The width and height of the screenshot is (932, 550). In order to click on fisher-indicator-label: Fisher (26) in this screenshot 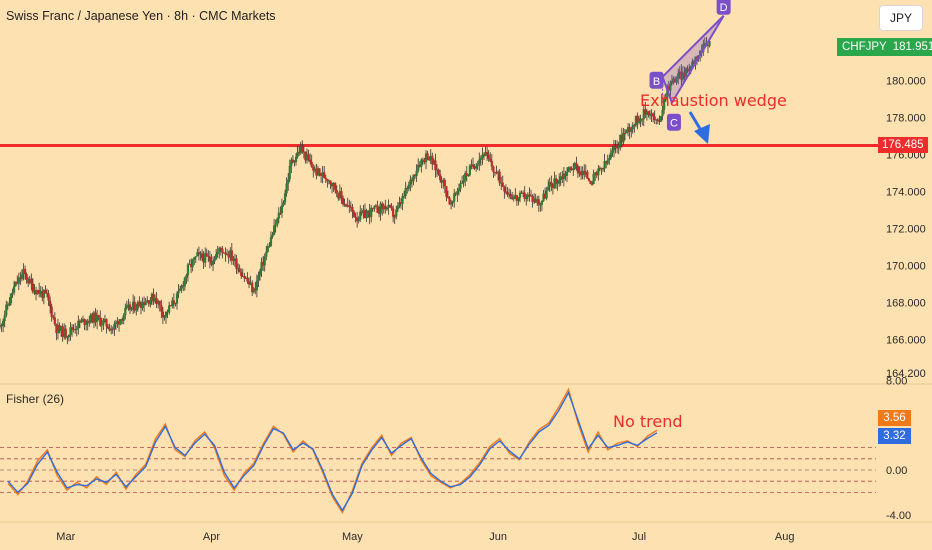, I will do `click(35, 399)`.